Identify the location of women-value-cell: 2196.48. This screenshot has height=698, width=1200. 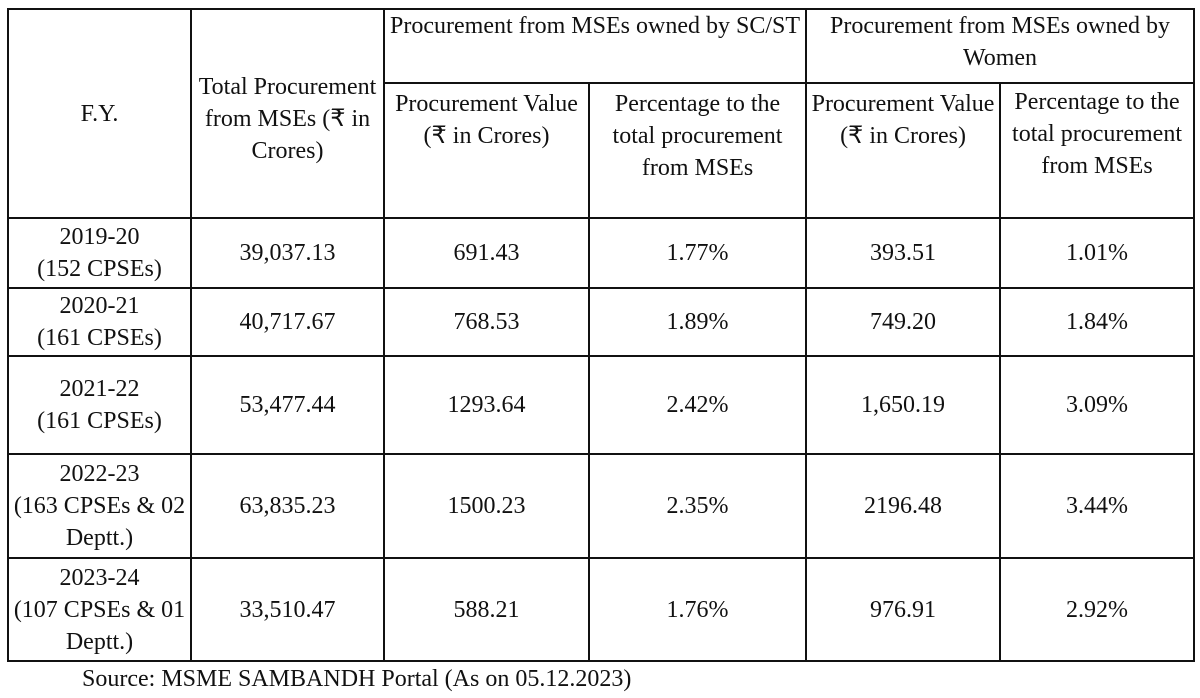
(903, 506).